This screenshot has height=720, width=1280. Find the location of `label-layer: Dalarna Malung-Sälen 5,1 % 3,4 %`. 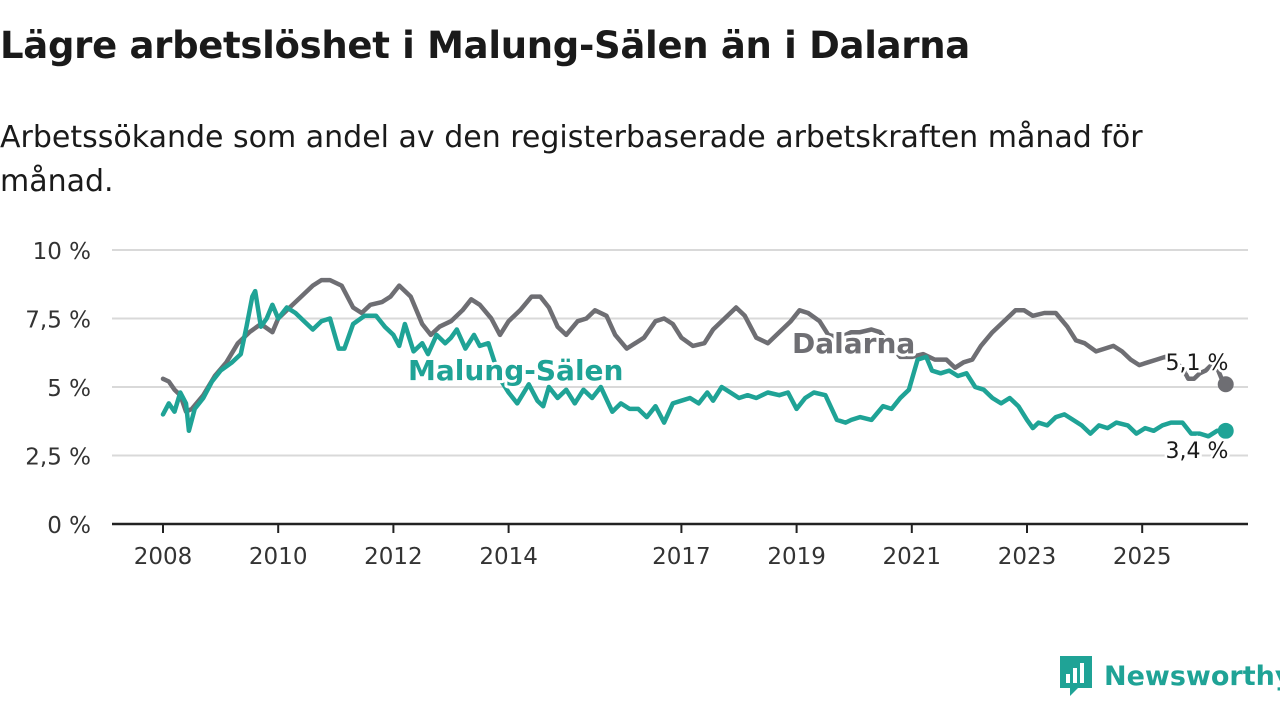

label-layer: Dalarna Malung-Sälen 5,1 % 3,4 % is located at coordinates (818, 395).